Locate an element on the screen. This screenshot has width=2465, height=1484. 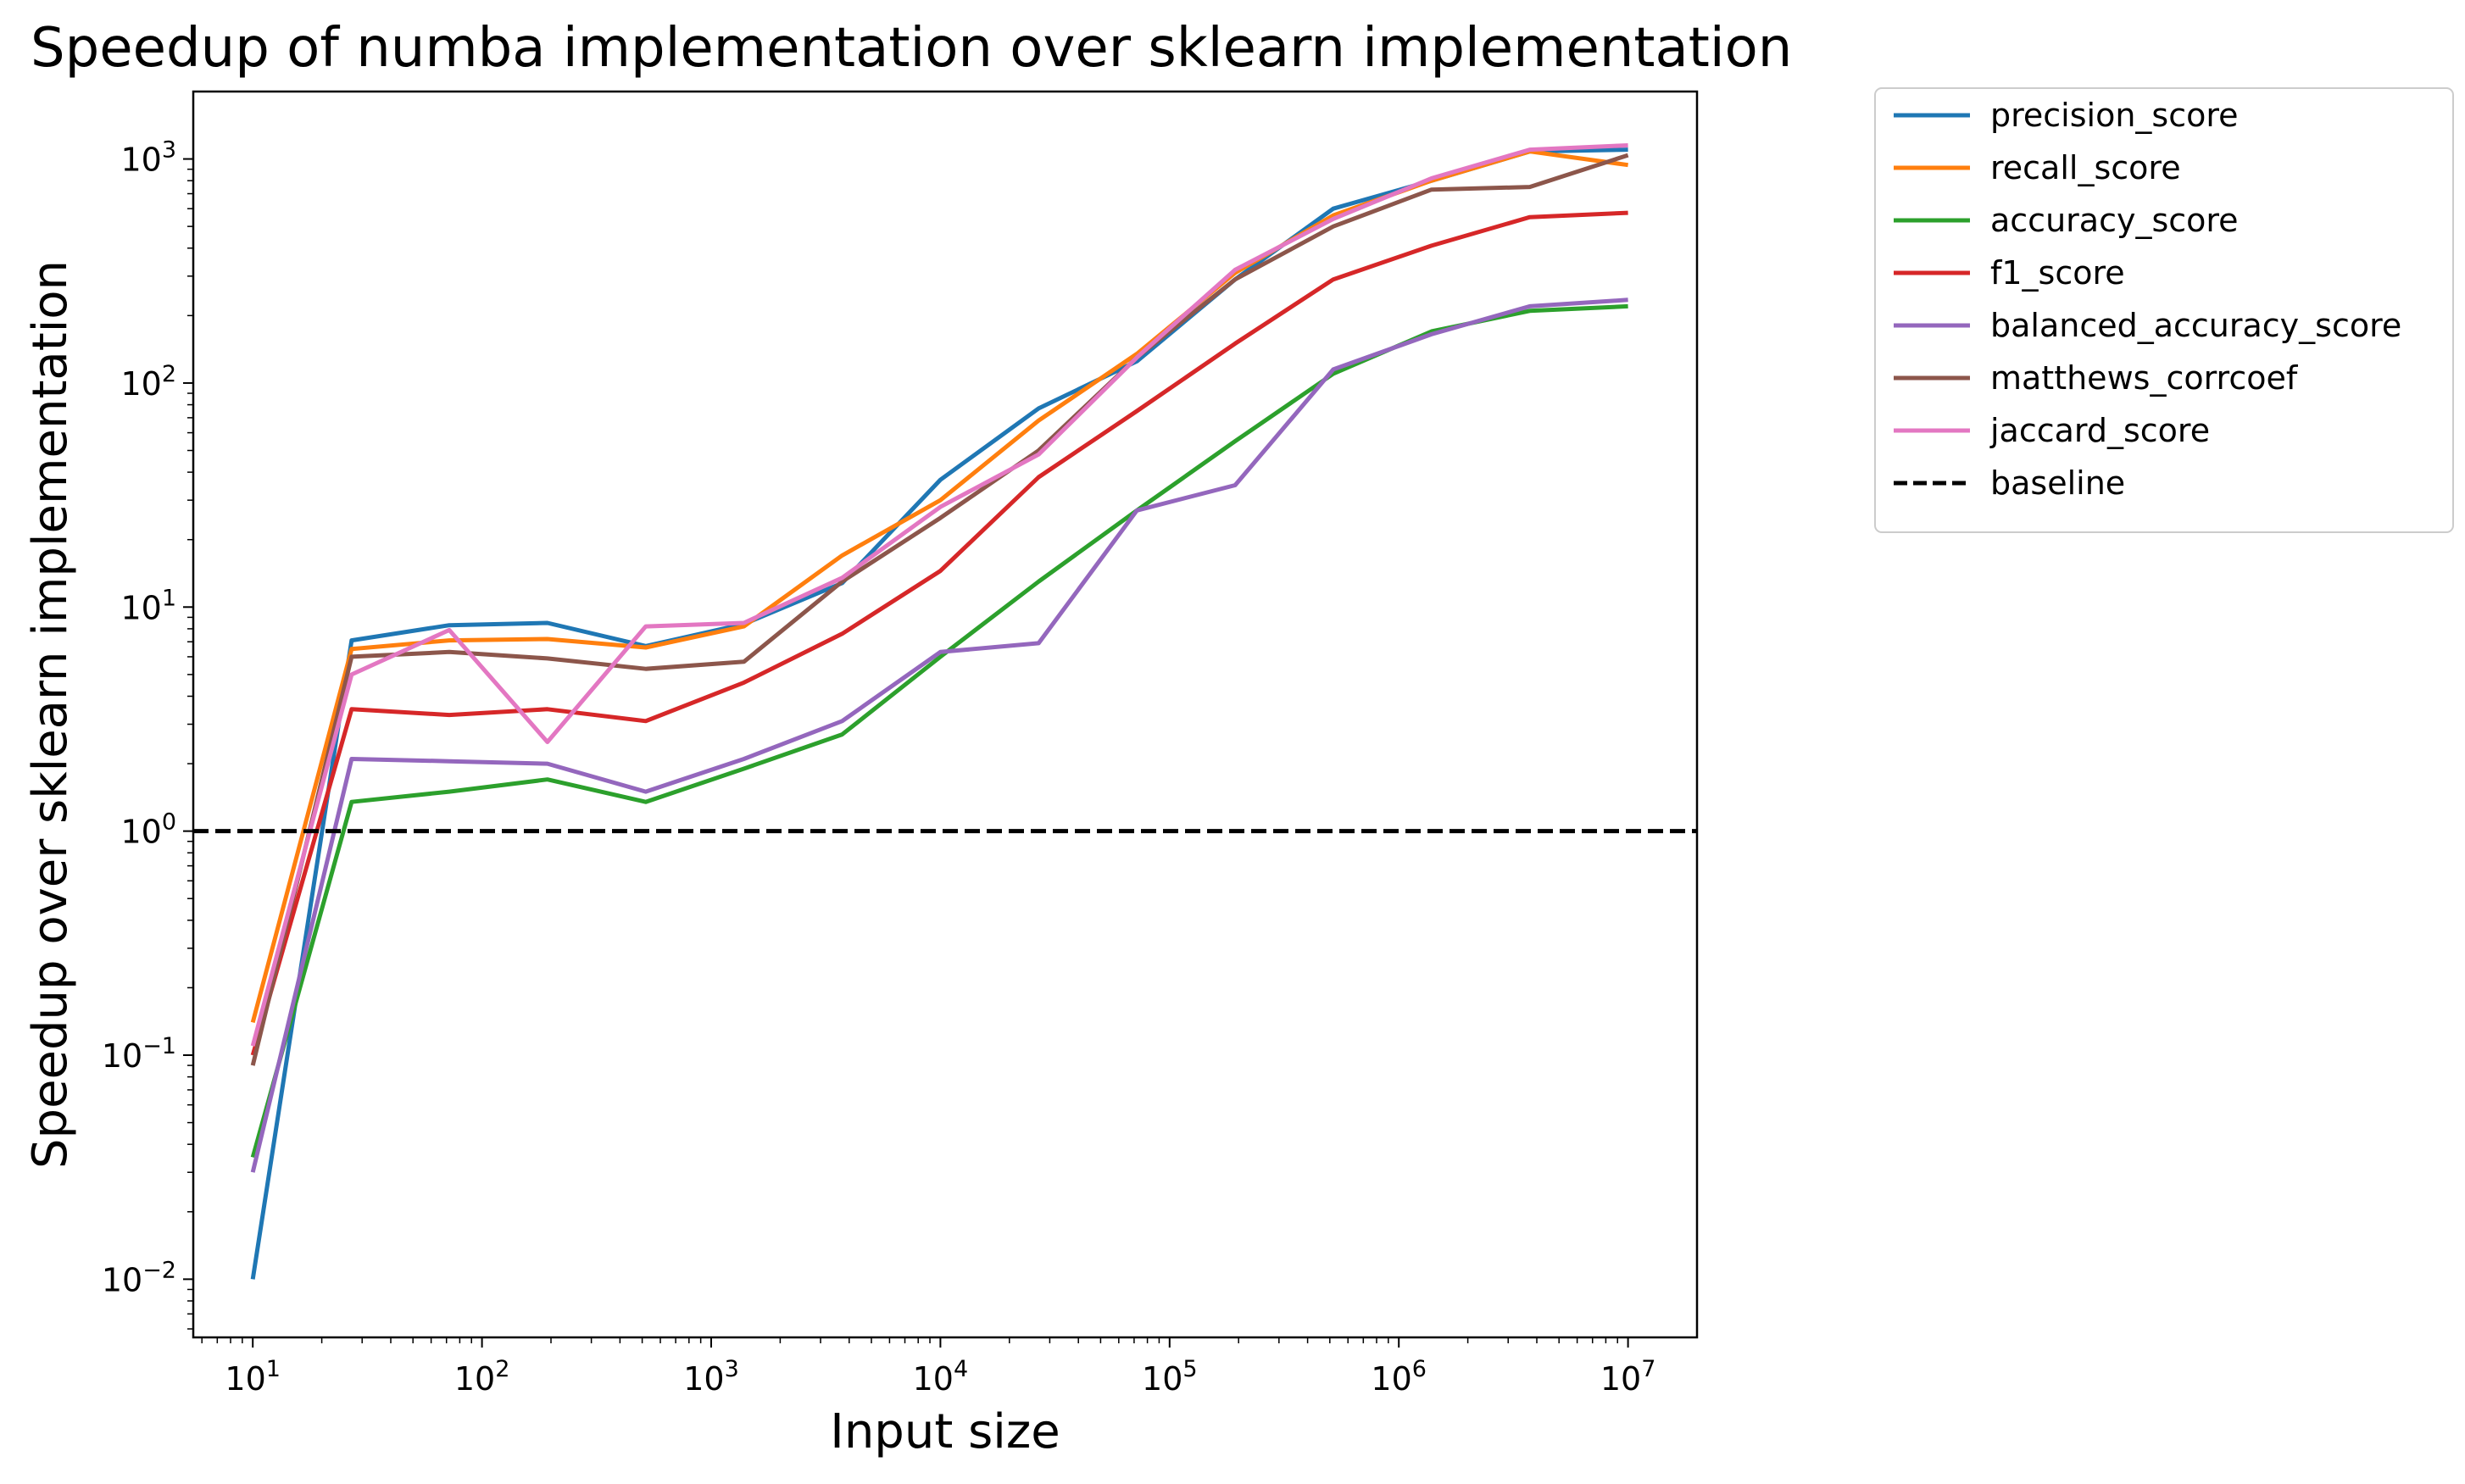
y-tick-label: 10² is located at coordinates (148, 382).